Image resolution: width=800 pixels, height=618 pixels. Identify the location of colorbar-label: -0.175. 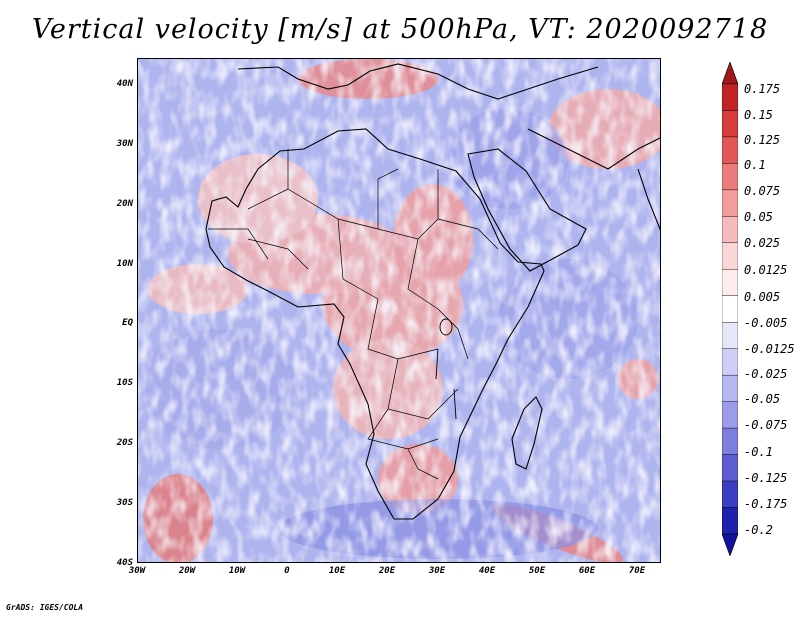
(766, 504).